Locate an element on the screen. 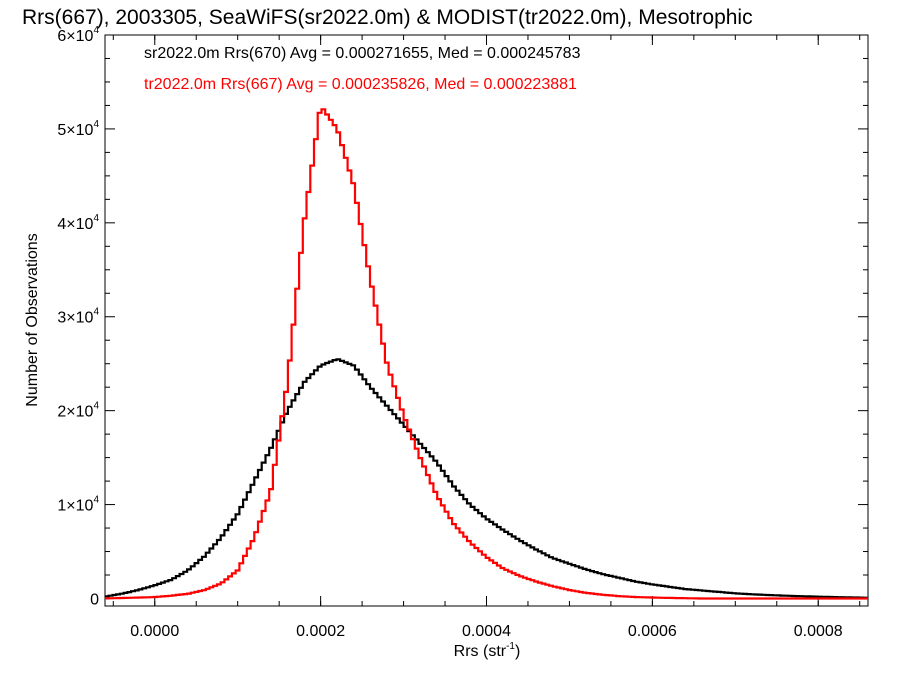 This screenshot has width=900, height=675. x-tick-label: 0.0008 is located at coordinates (818, 631).